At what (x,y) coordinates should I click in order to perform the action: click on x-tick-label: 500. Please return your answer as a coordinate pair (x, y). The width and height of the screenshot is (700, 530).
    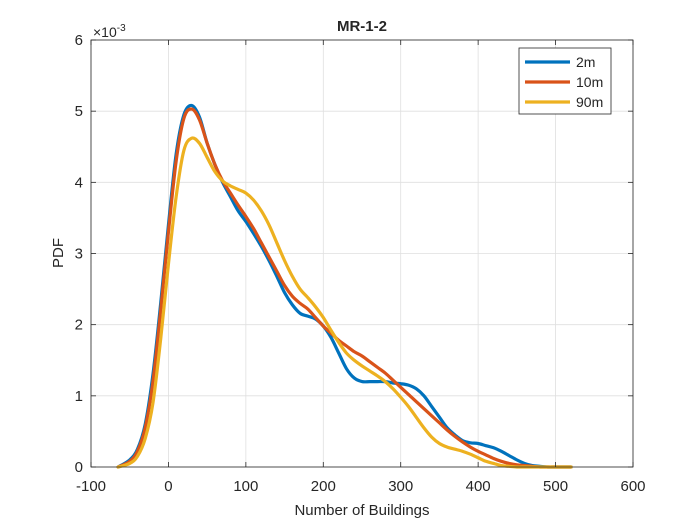
    Looking at the image, I should click on (555, 486).